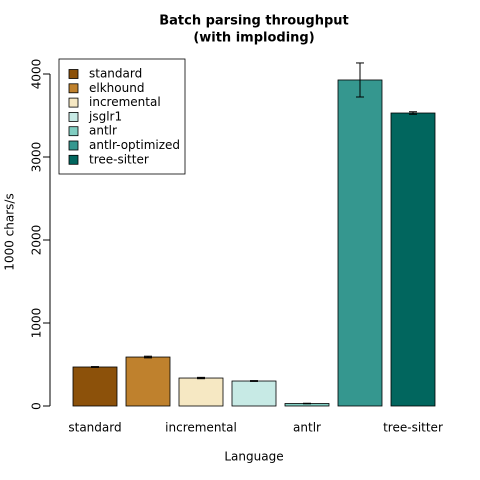  What do you see at coordinates (253, 457) in the screenshot?
I see `x-axis-label: Language` at bounding box center [253, 457].